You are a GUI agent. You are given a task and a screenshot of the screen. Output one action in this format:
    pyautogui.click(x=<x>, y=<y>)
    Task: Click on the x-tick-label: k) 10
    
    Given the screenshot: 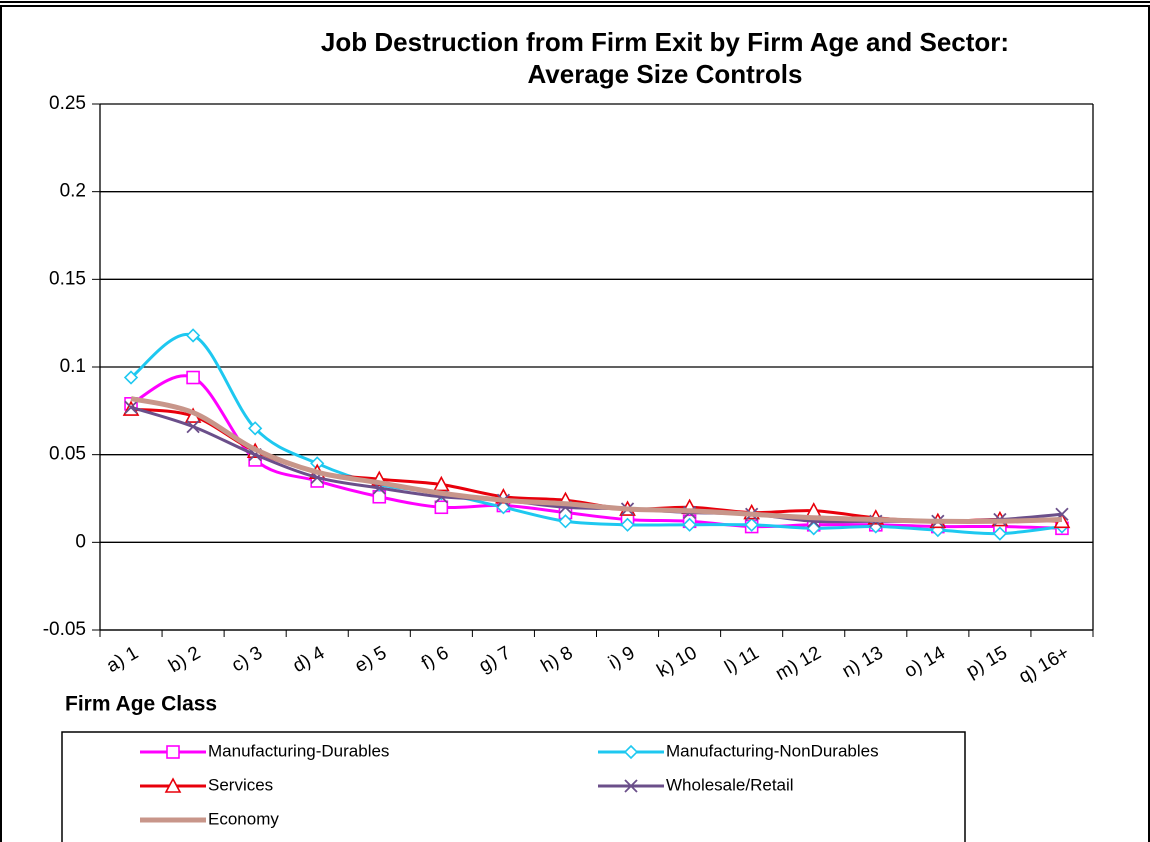 What is the action you would take?
    pyautogui.click(x=677, y=661)
    